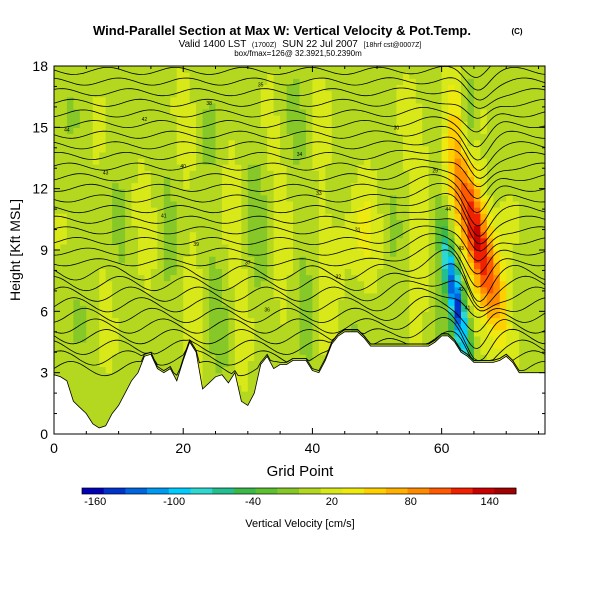 This screenshot has width=600, height=600. I want to click on y-tick-label: 15, so click(40, 127).